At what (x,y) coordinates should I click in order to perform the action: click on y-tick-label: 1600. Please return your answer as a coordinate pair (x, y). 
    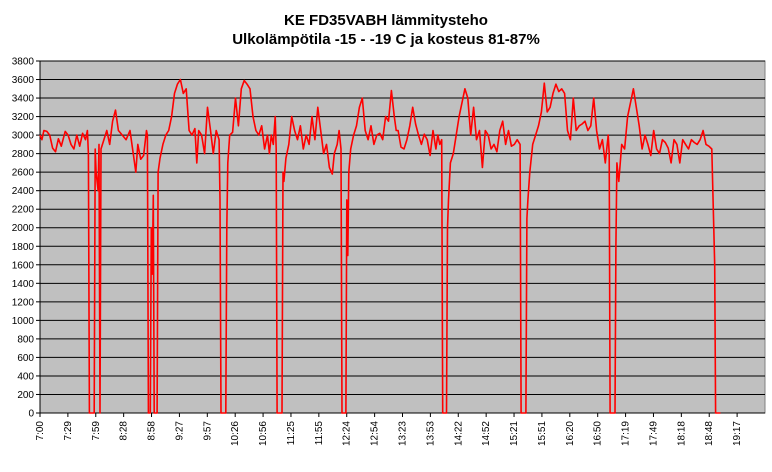
    Looking at the image, I should click on (23, 265).